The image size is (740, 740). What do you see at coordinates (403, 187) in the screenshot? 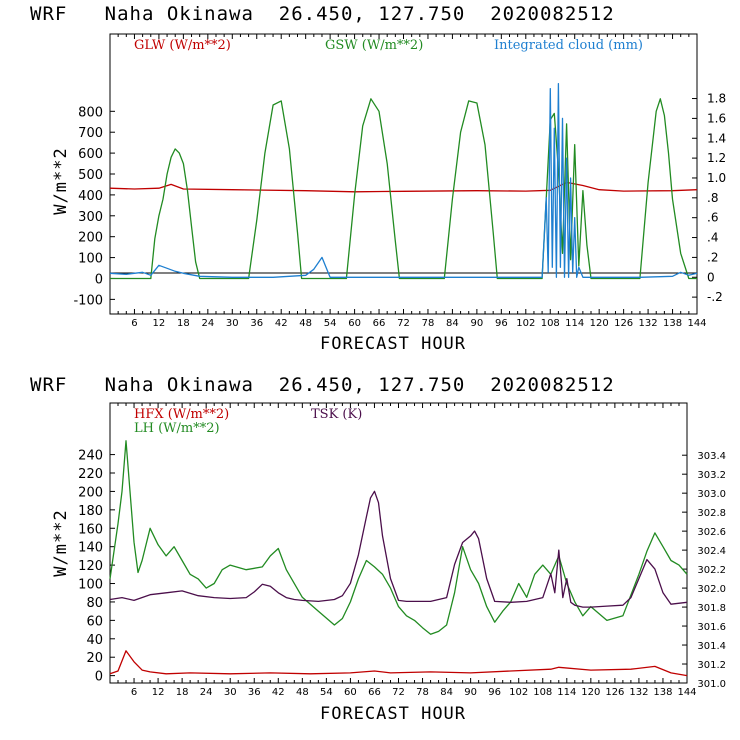
I see `series-line-glw` at bounding box center [403, 187].